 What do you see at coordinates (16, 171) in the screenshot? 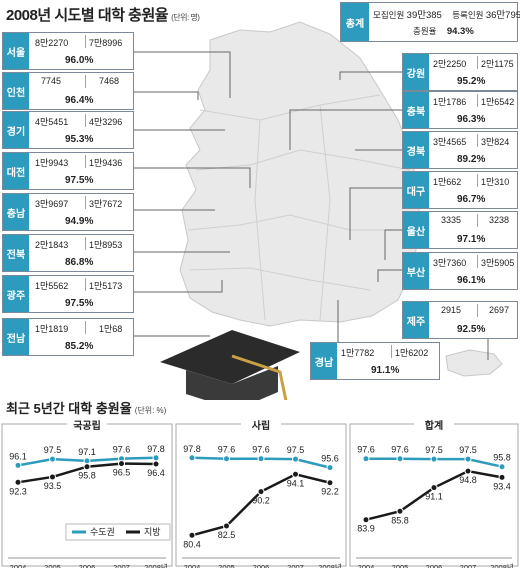
I see `region-name: 대전` at bounding box center [16, 171].